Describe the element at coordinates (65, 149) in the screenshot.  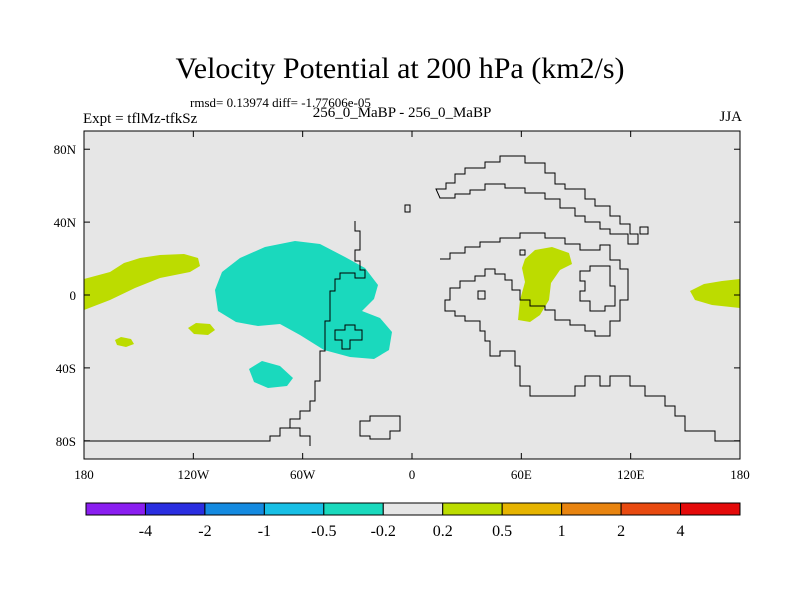
I see `lat-tick-label: 80N` at that location.